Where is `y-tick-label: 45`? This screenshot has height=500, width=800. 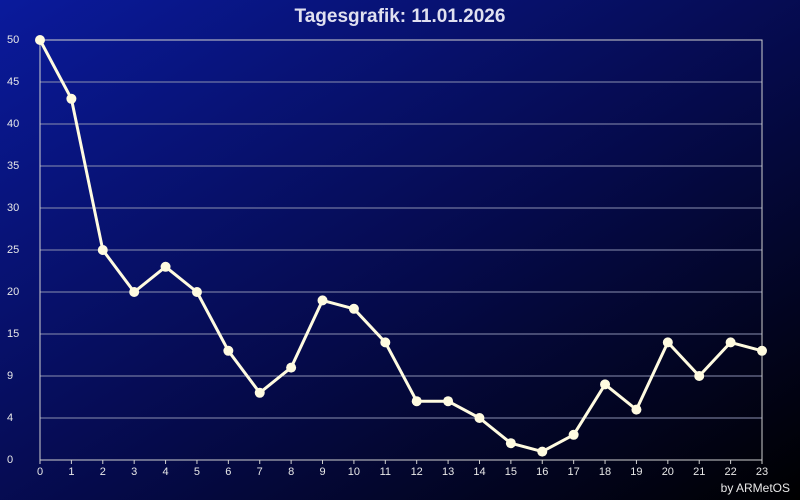
y-tick-label: 45 is located at coordinates (13, 82).